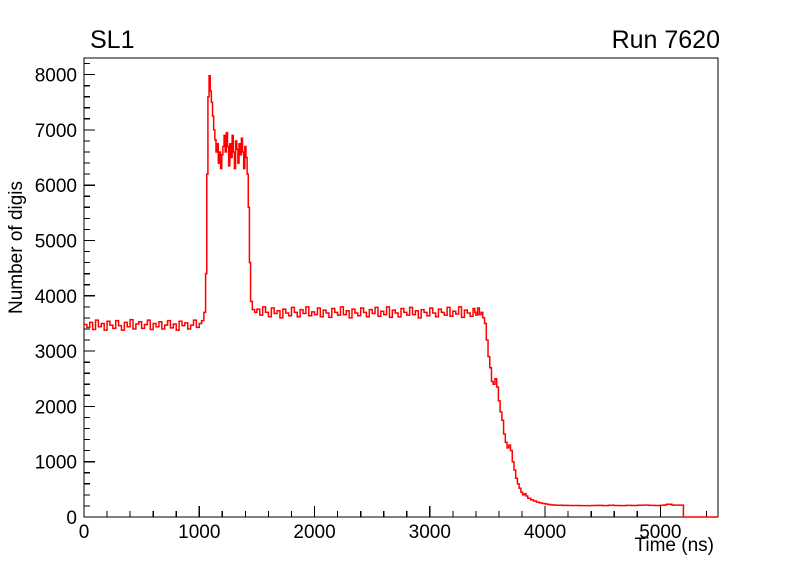  Describe the element at coordinates (395, 511) in the screenshot. I see `x-axis-ticks` at that location.